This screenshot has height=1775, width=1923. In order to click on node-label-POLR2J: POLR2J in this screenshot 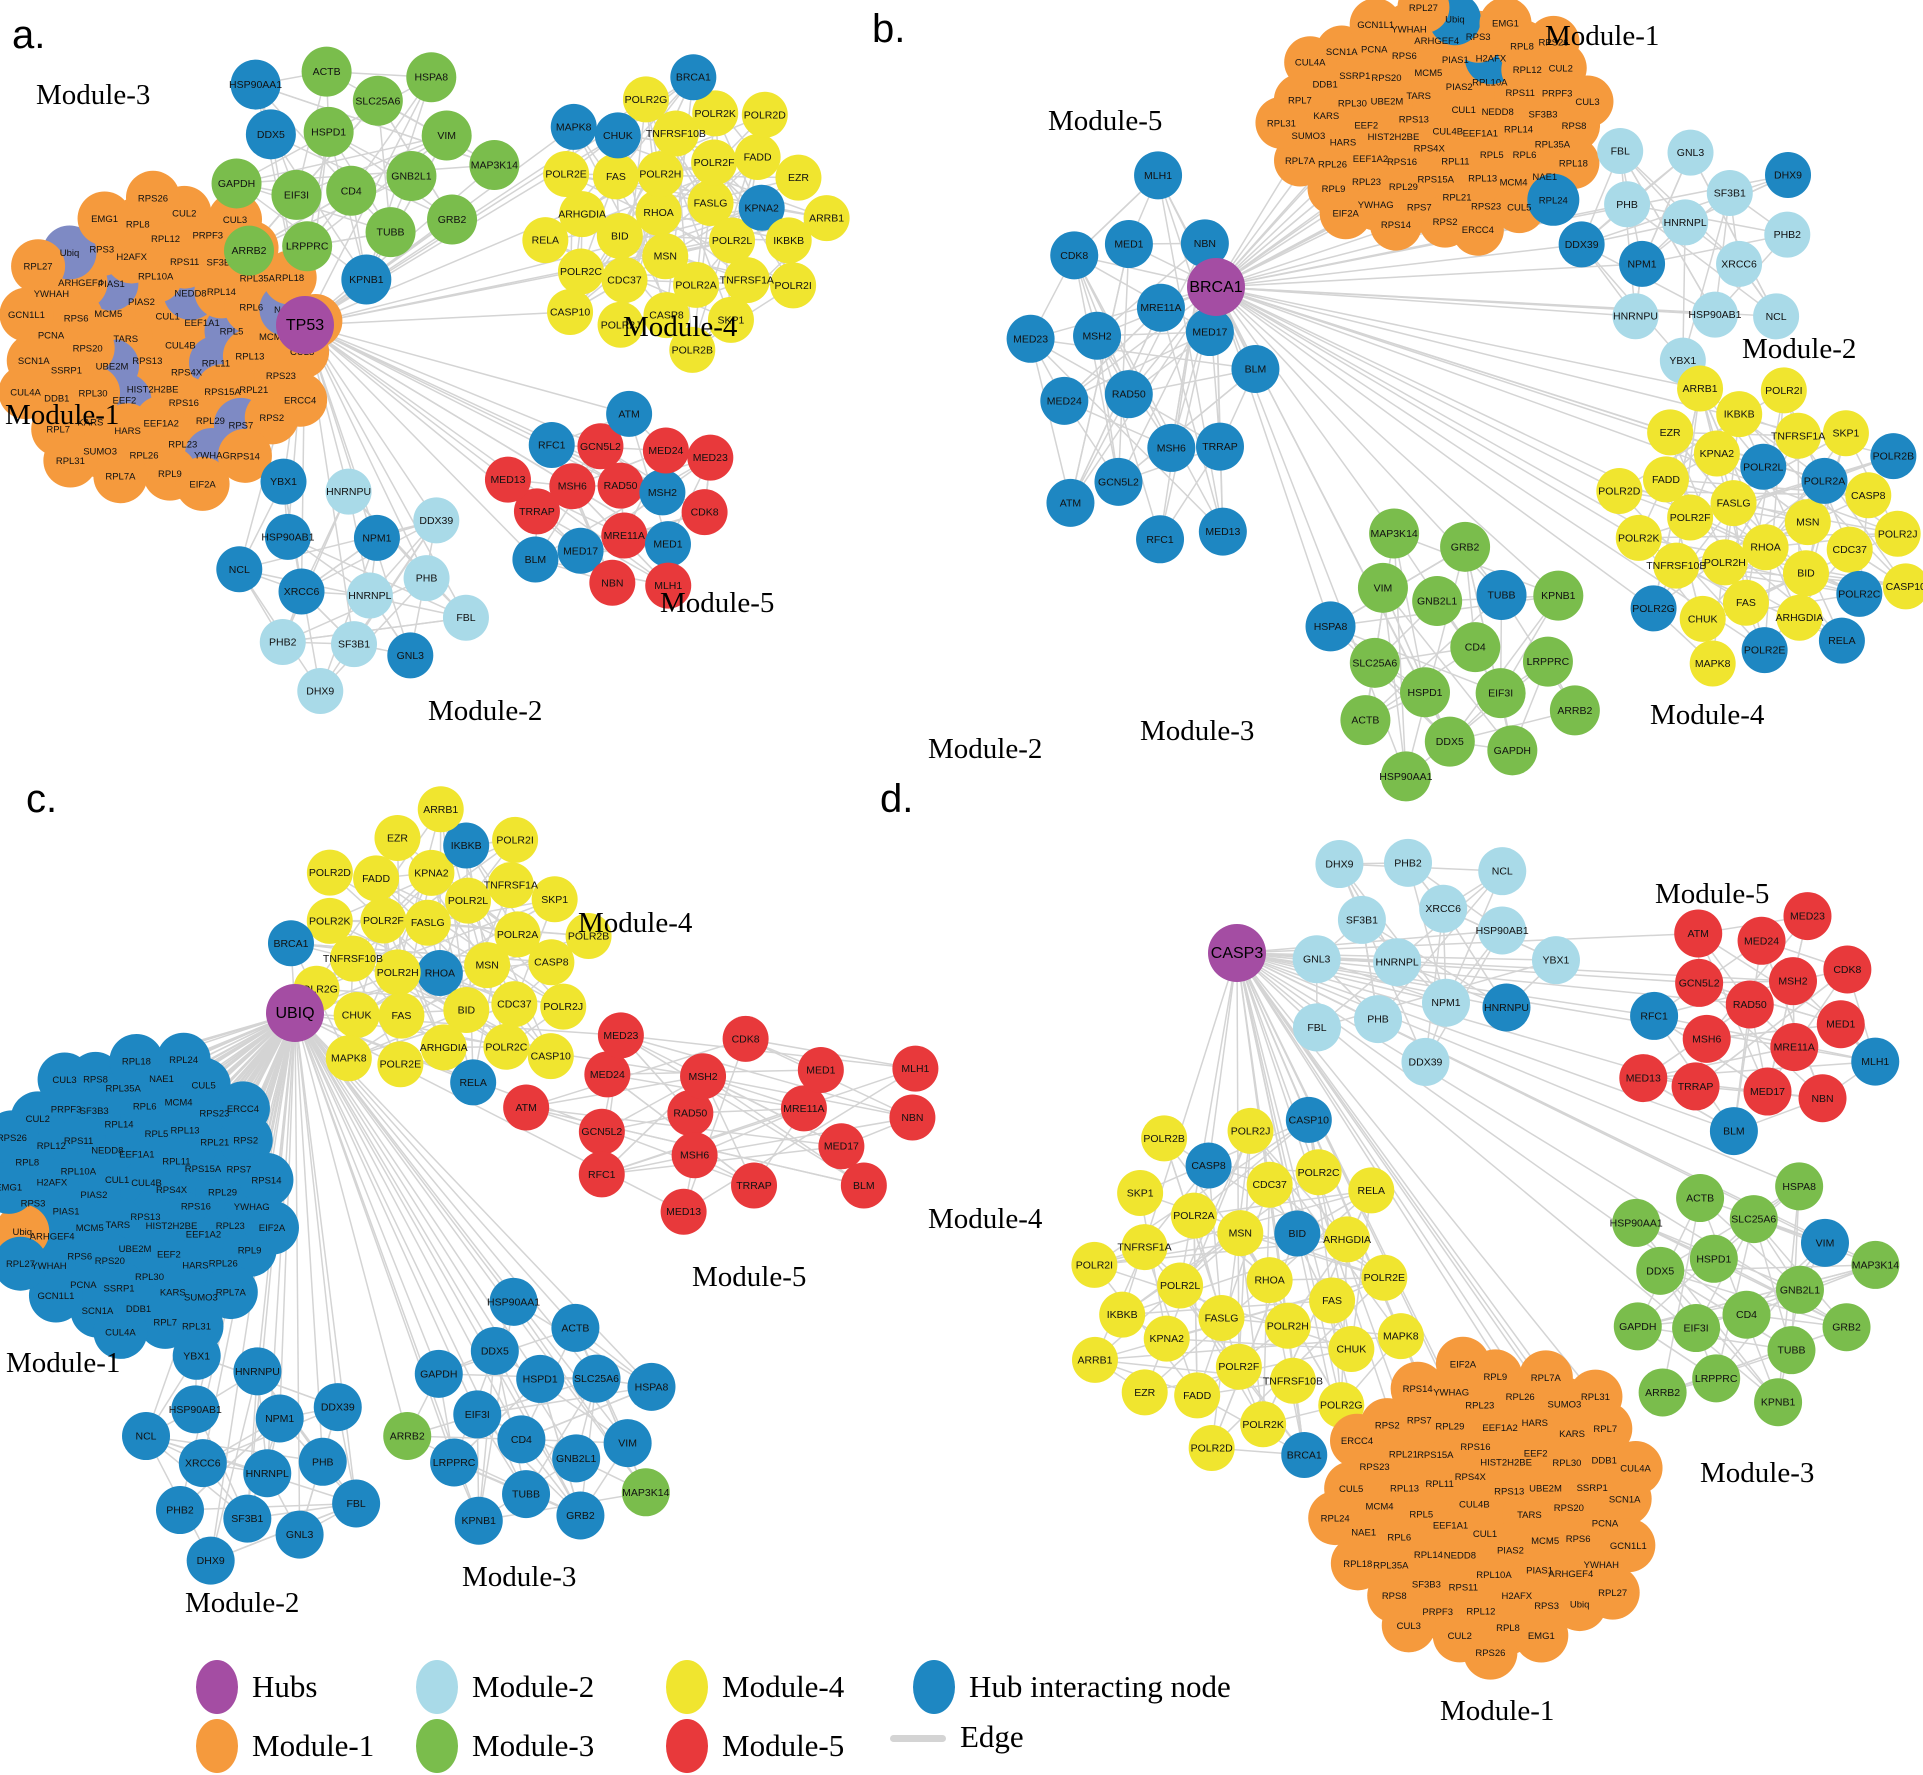, I will do `click(1898, 534)`.